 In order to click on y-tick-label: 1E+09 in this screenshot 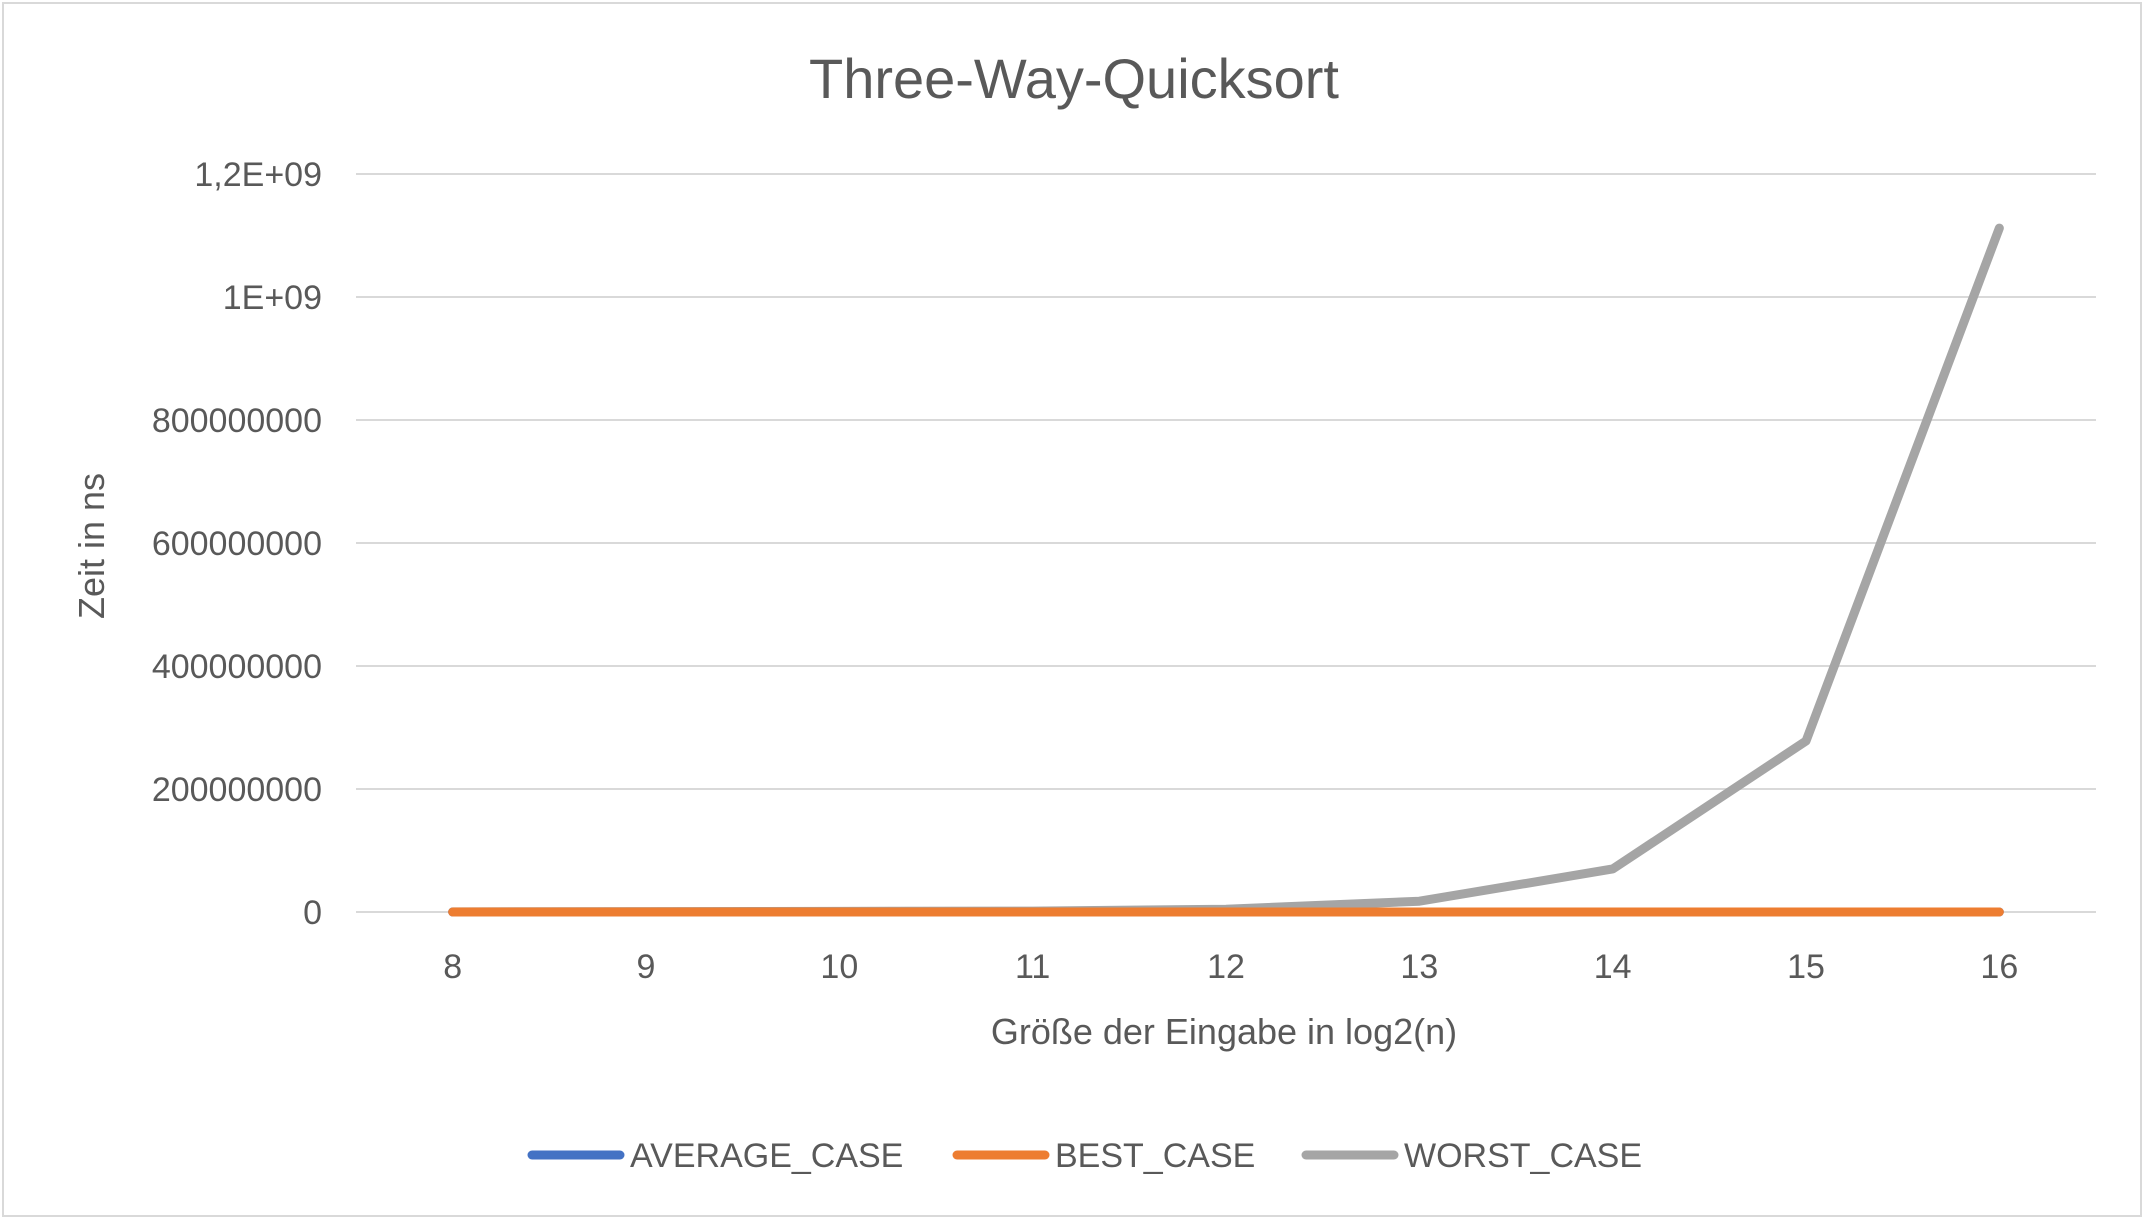, I will do `click(272, 298)`.